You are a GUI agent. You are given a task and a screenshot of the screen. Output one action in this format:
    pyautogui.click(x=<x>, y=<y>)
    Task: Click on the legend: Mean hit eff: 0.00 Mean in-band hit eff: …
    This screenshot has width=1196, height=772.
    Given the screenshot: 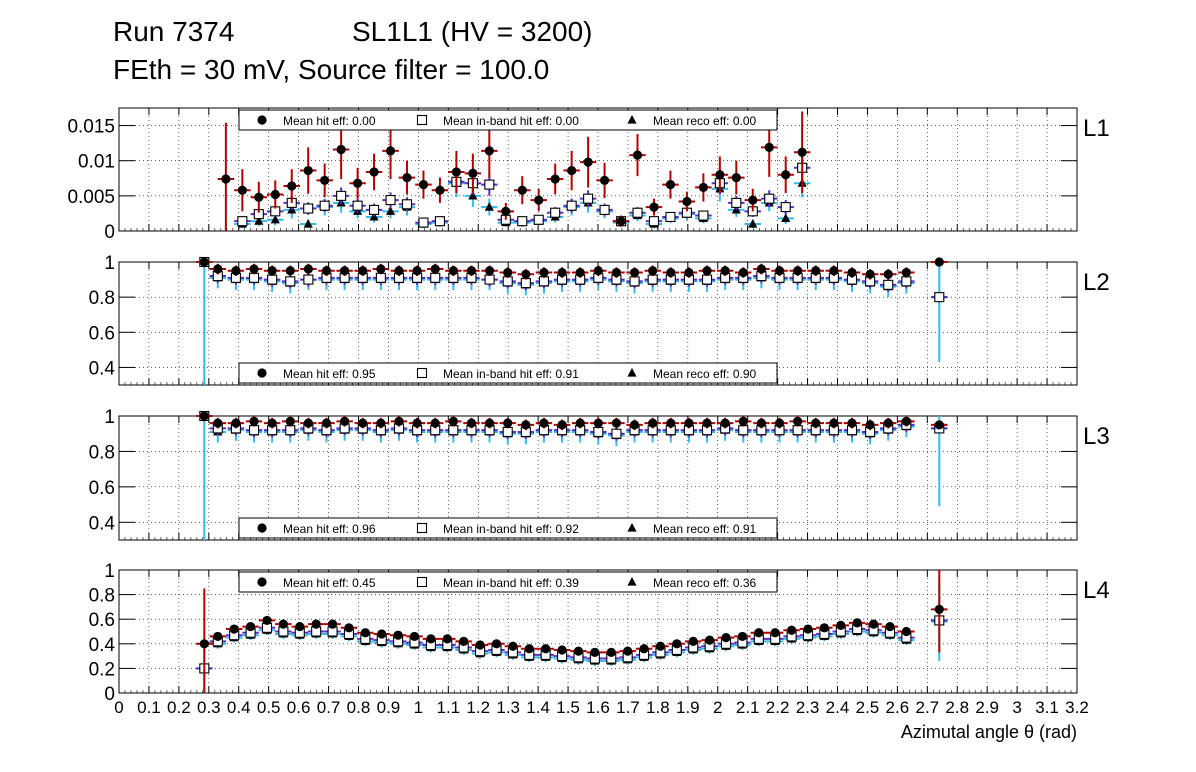 What is the action you would take?
    pyautogui.click(x=508, y=120)
    